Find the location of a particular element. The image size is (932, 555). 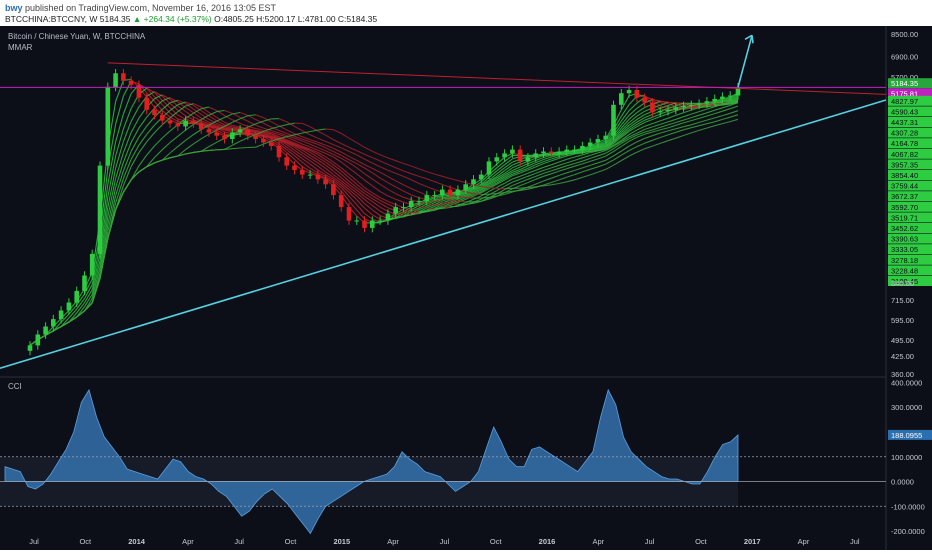

price-candle is located at coordinates (38, 340).